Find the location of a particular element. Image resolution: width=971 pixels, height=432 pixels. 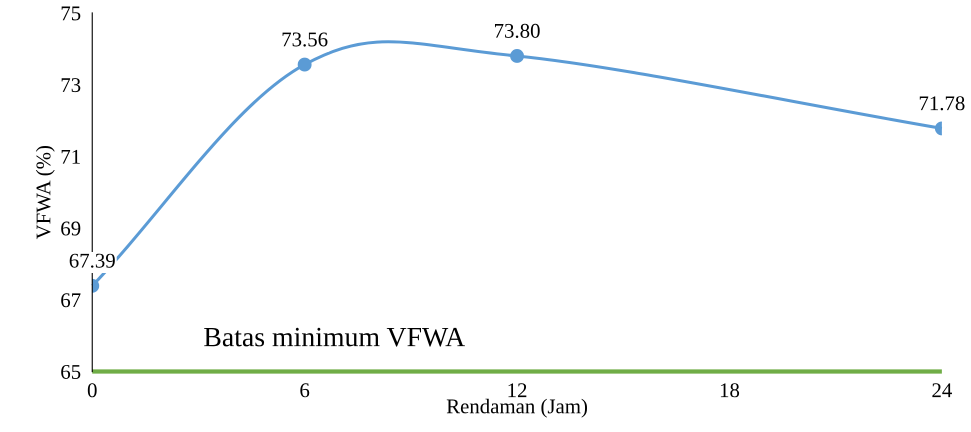

y-axis-title: VFWA (%) is located at coordinates (45, 193).